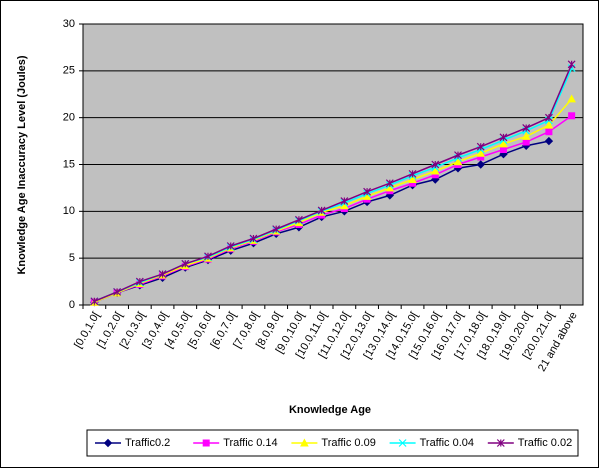  What do you see at coordinates (250, 443) in the screenshot?
I see `legend-label: Traffic 0.14` at bounding box center [250, 443].